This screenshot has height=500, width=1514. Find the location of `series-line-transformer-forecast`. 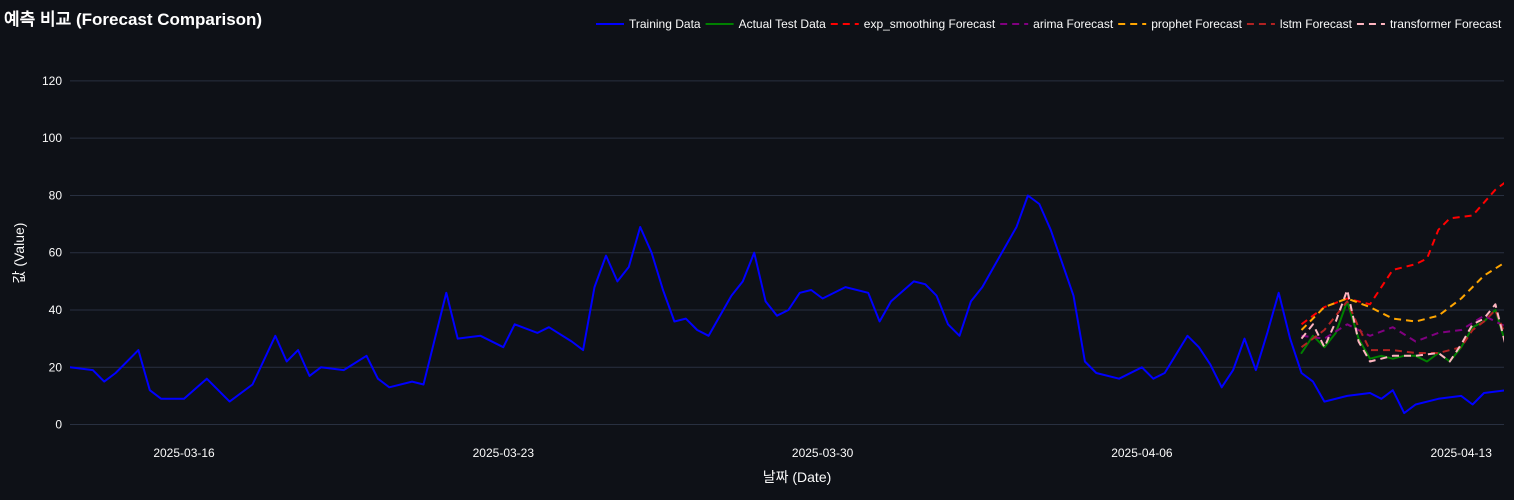

series-line-transformer-forecast is located at coordinates (1402, 326).